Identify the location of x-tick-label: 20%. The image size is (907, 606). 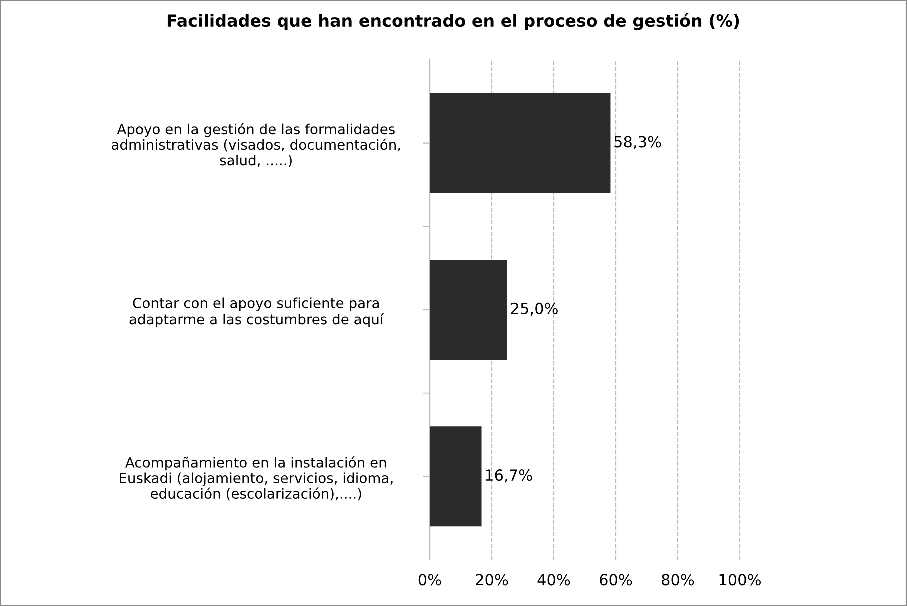
(492, 580).